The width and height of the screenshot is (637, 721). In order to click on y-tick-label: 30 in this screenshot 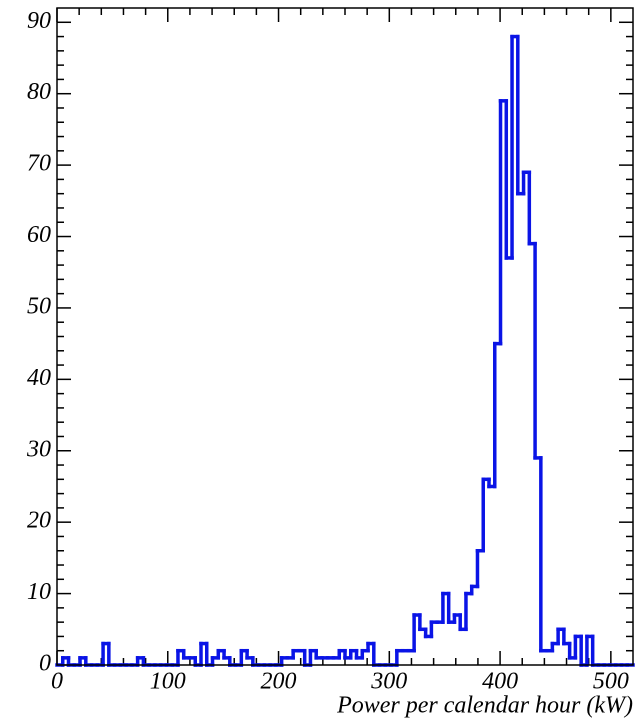, I will do `click(38, 449)`.